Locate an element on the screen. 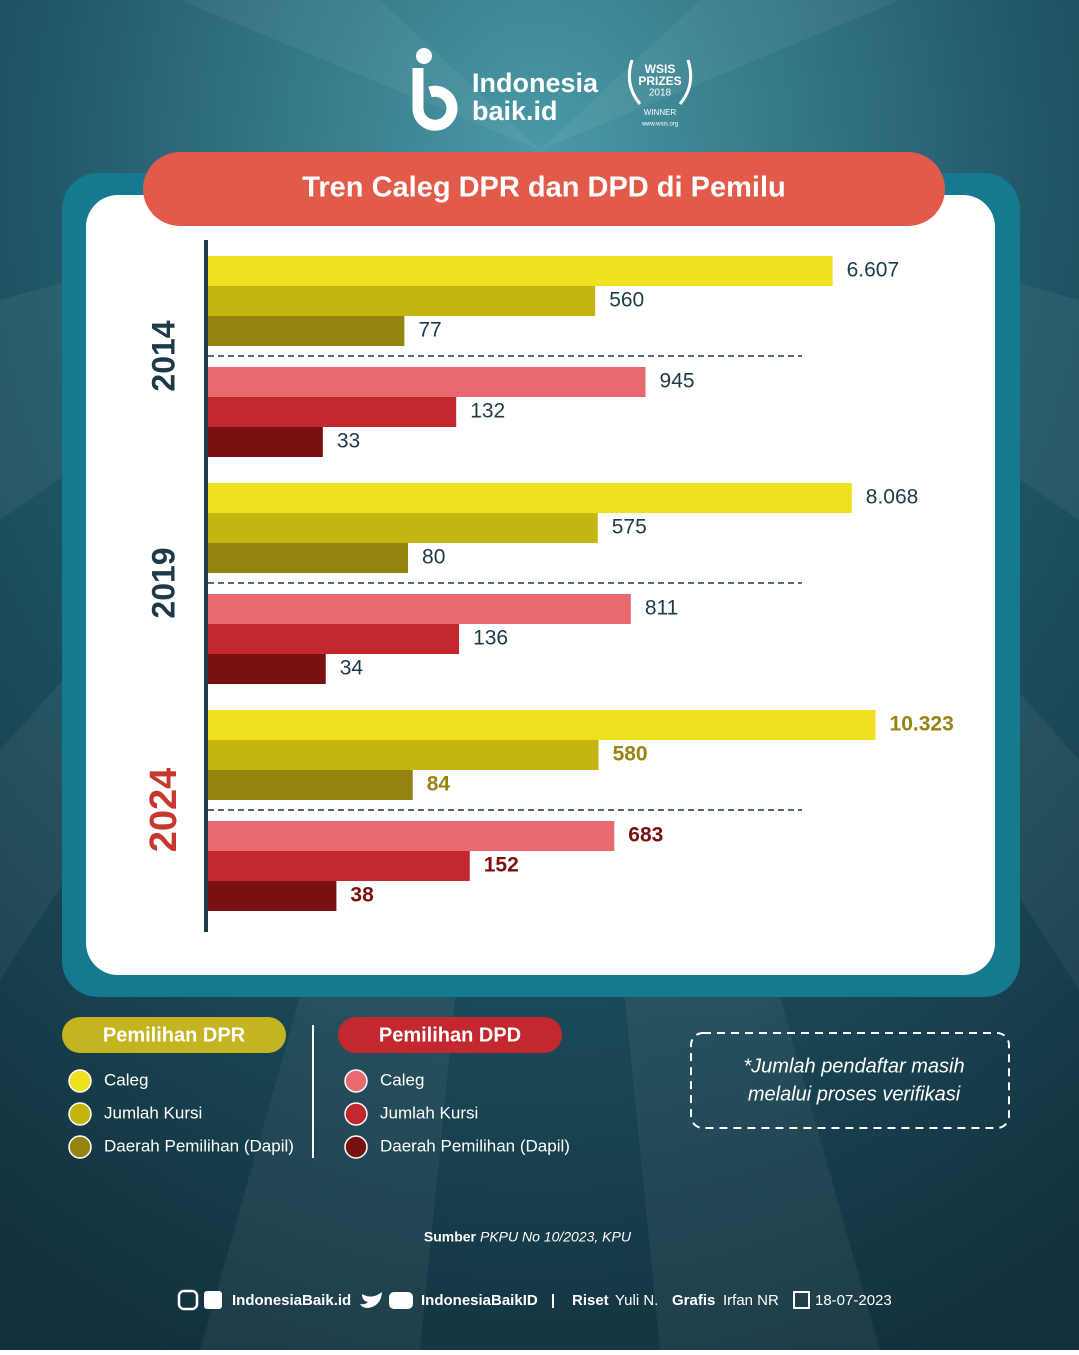  note: melalui proses verifikasi is located at coordinates (854, 1094).